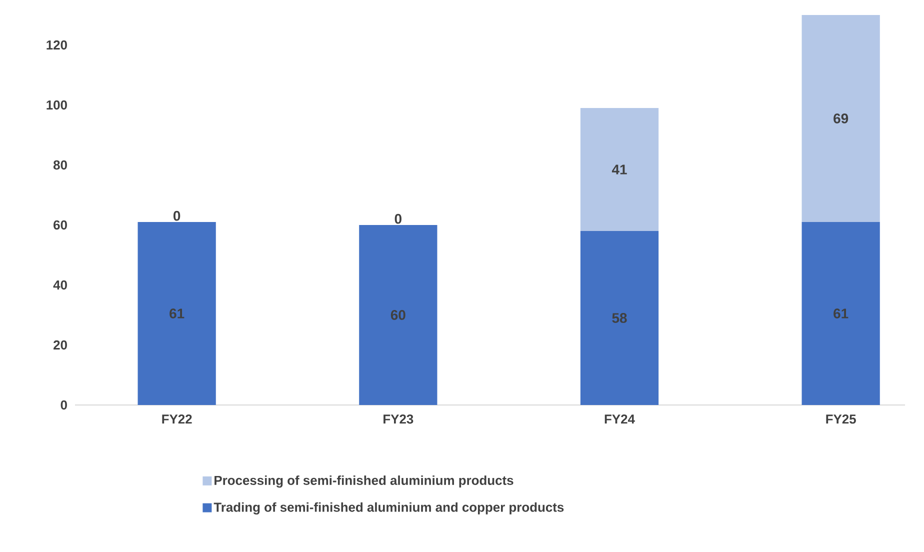 The height and width of the screenshot is (552, 924). What do you see at coordinates (841, 419) in the screenshot?
I see `x-tick-label: FY25` at bounding box center [841, 419].